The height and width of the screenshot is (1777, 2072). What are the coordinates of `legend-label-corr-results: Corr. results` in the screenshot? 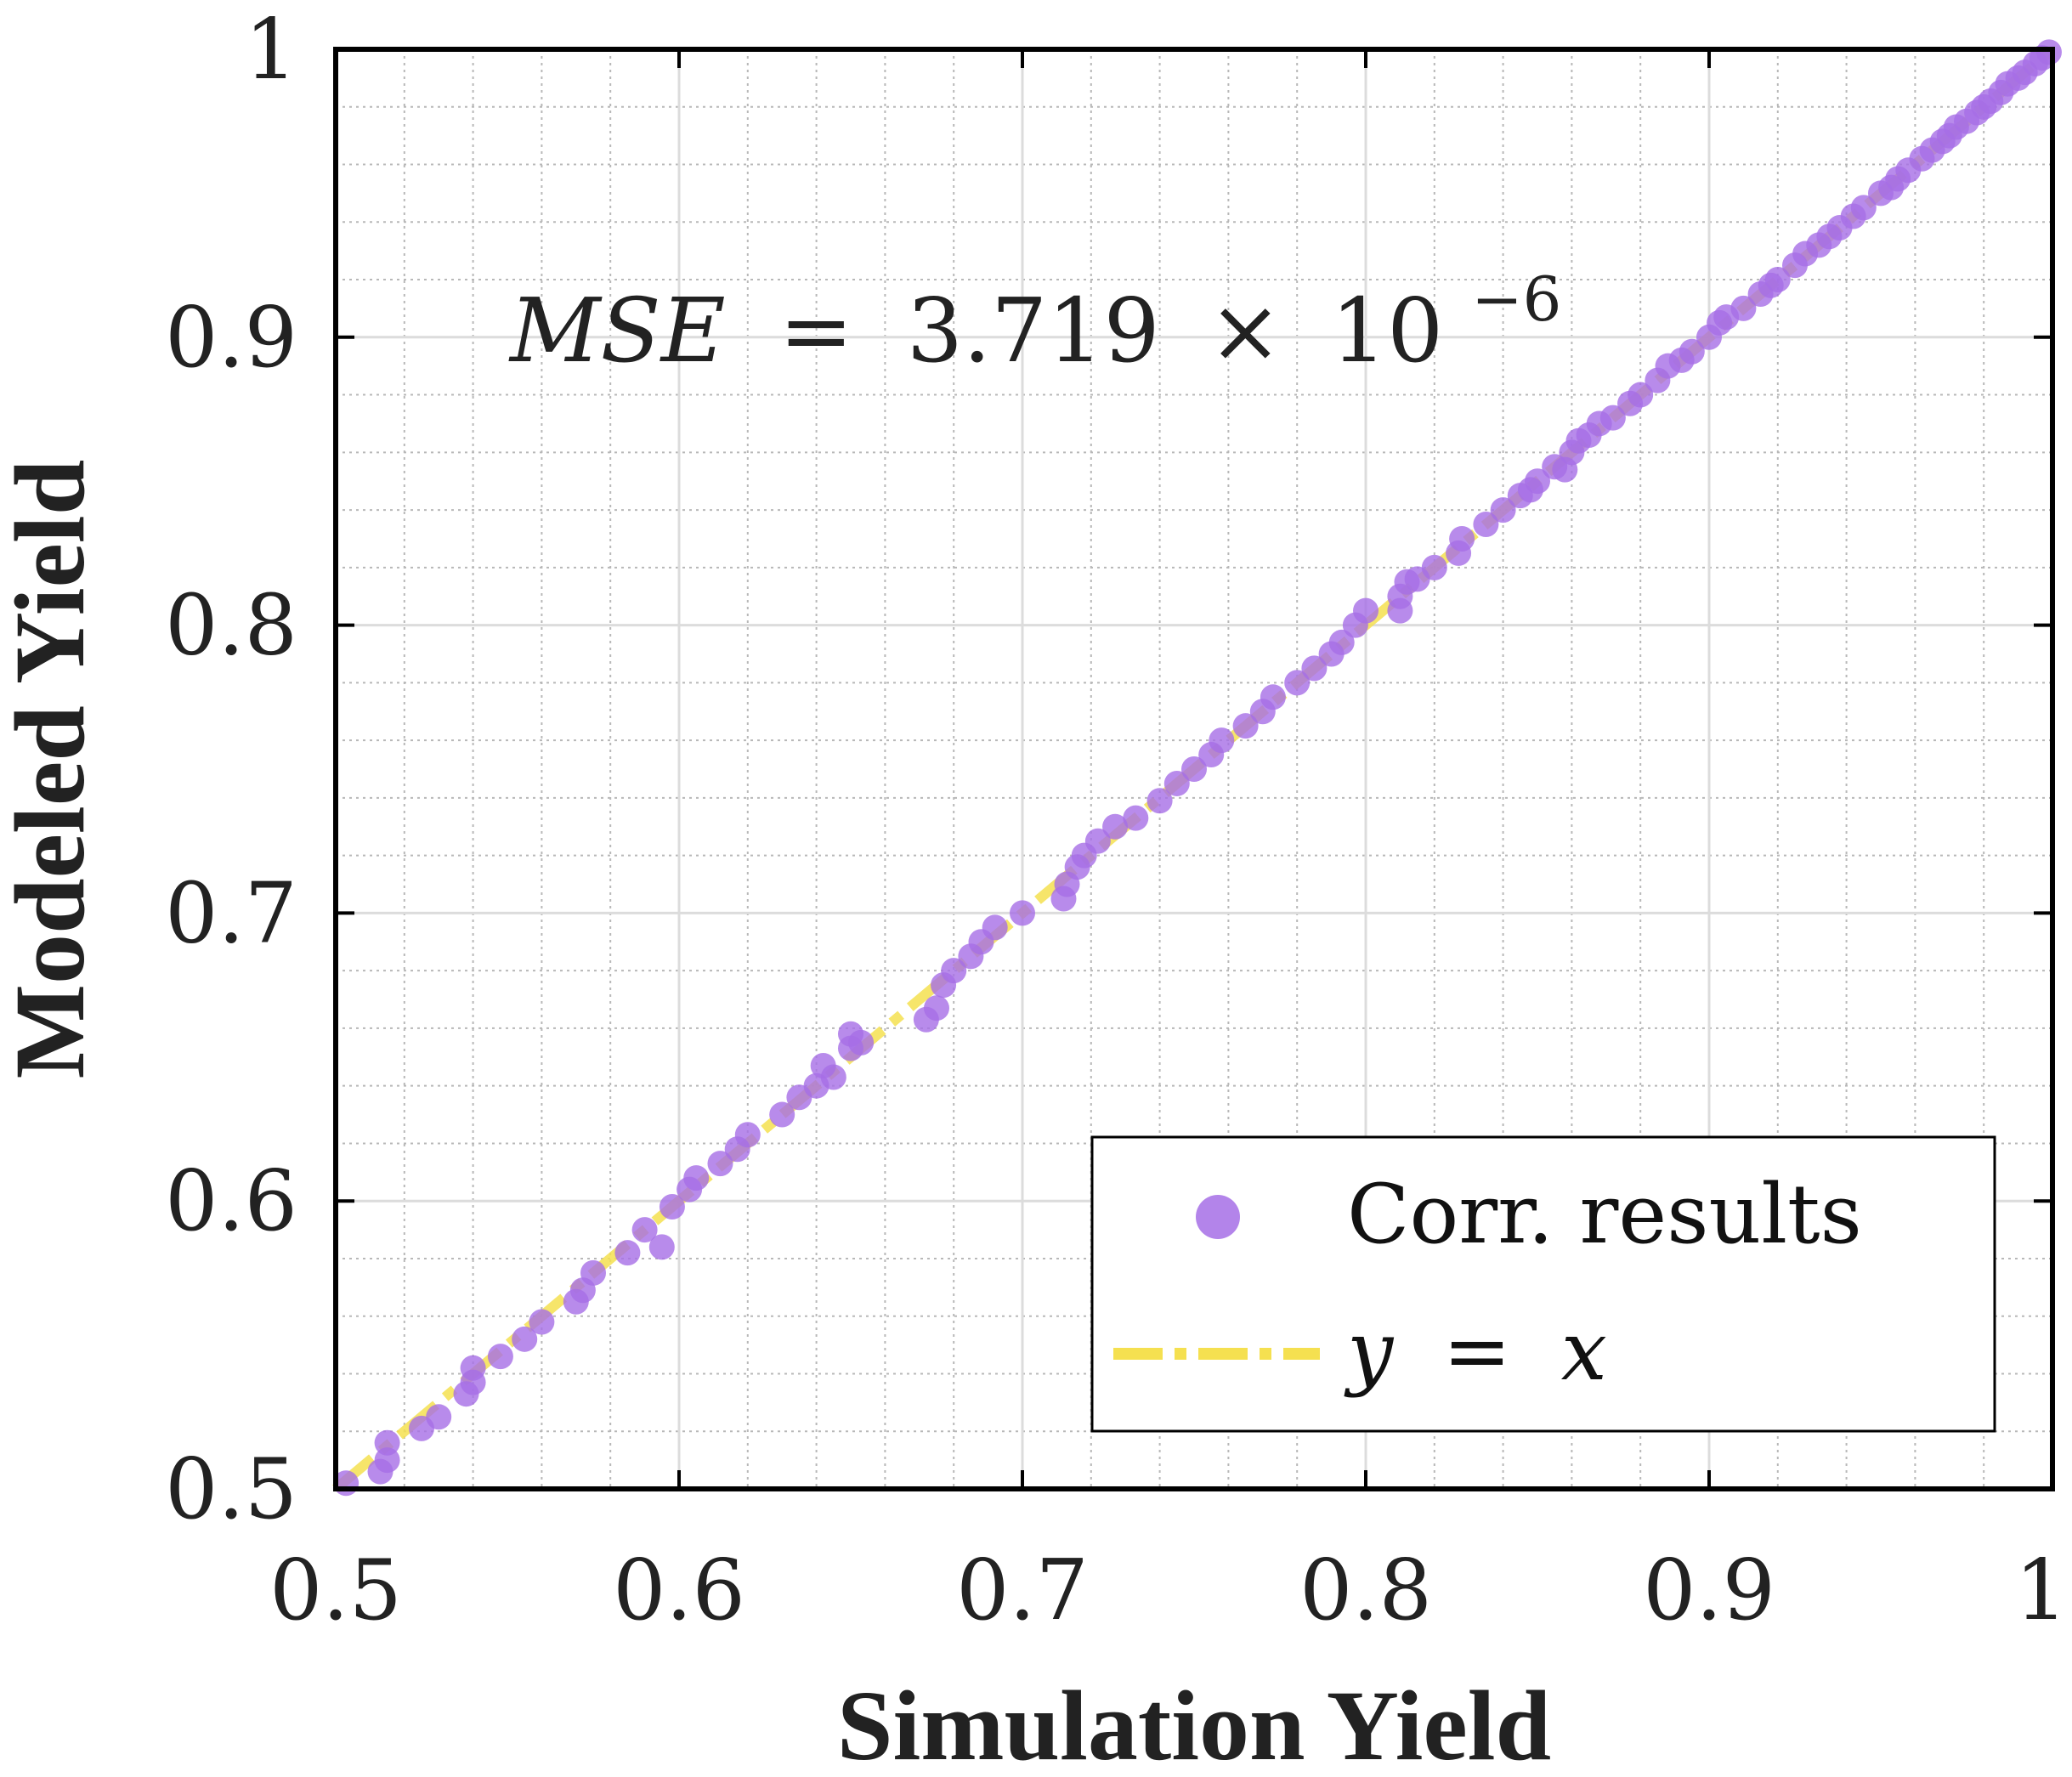 It's located at (1604, 1214).